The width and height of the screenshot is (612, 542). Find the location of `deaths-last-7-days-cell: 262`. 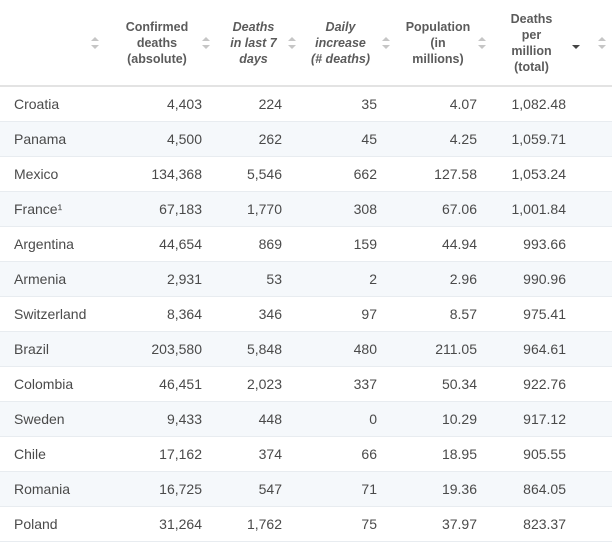

deaths-last-7-days-cell: 262 is located at coordinates (257, 139).